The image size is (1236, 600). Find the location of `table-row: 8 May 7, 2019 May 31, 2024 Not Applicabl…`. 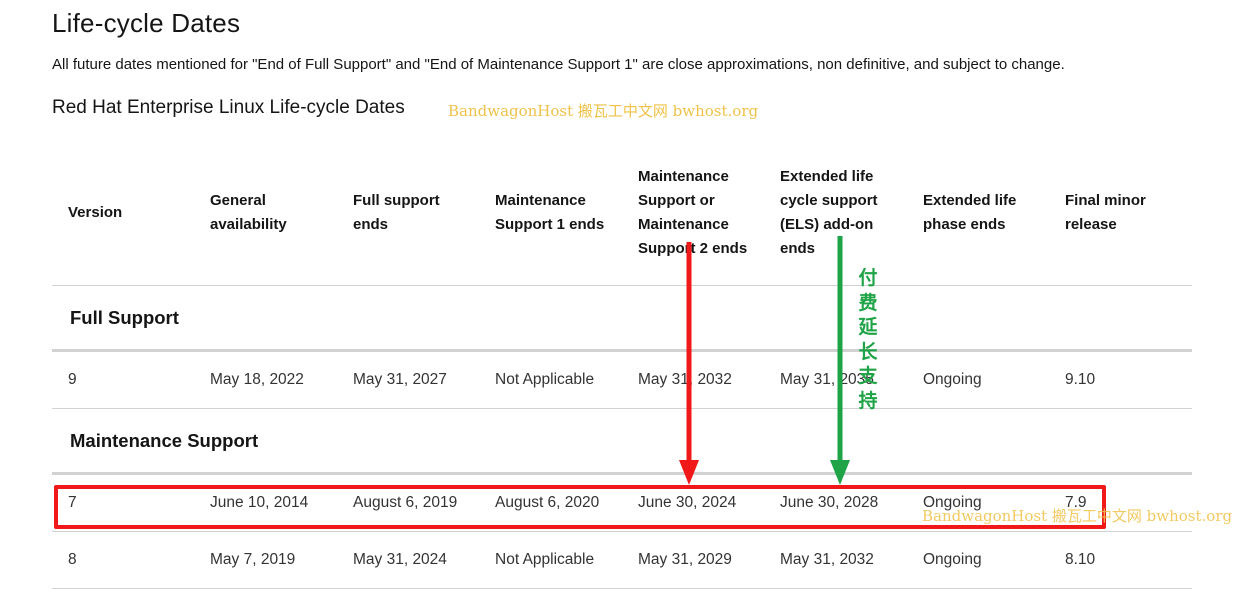

table-row: 8 May 7, 2019 May 31, 2024 Not Applicabl… is located at coordinates (622, 560).